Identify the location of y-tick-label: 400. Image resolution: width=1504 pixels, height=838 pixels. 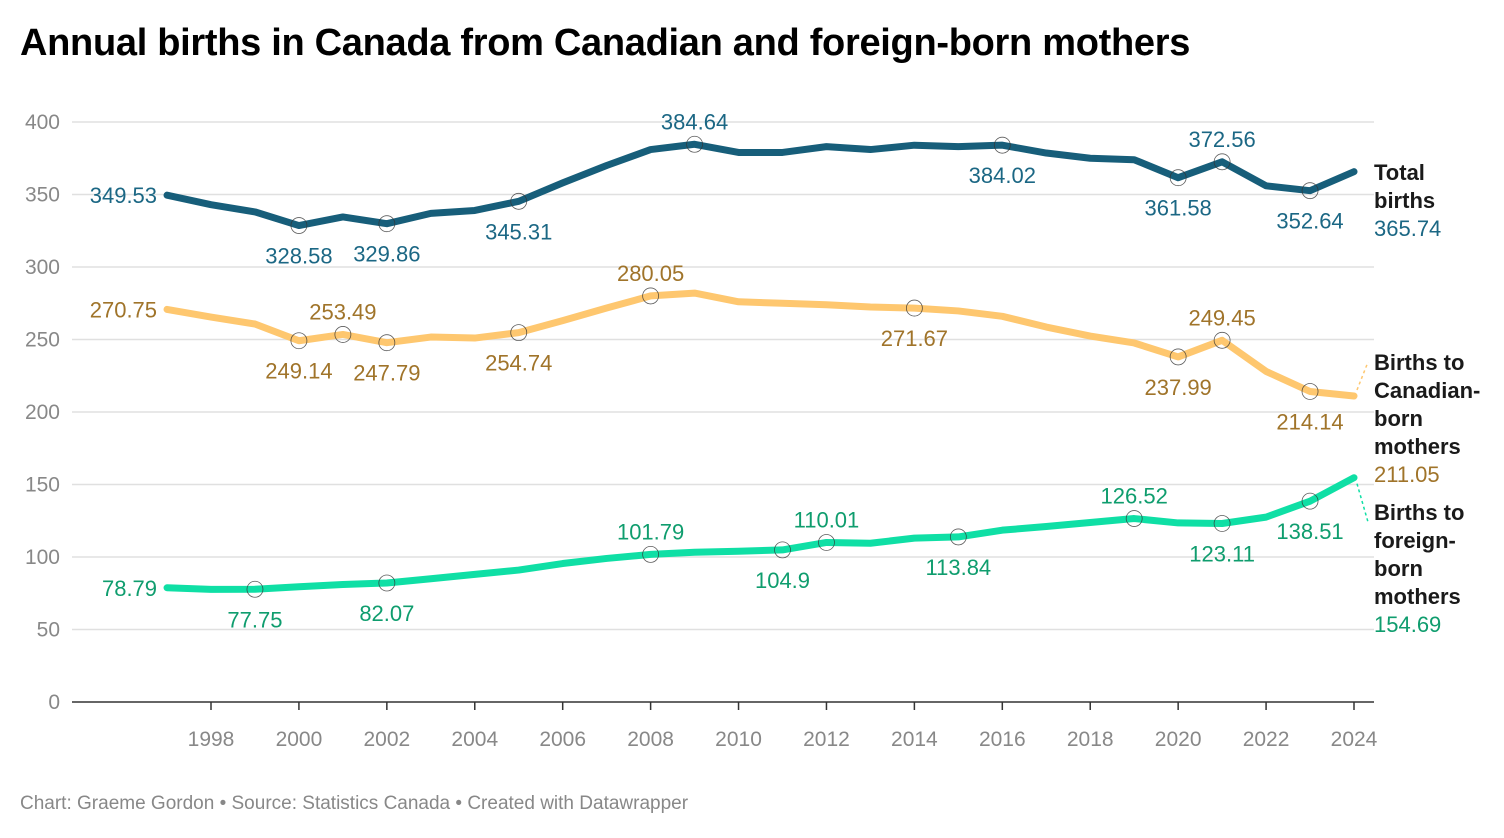
(42, 122).